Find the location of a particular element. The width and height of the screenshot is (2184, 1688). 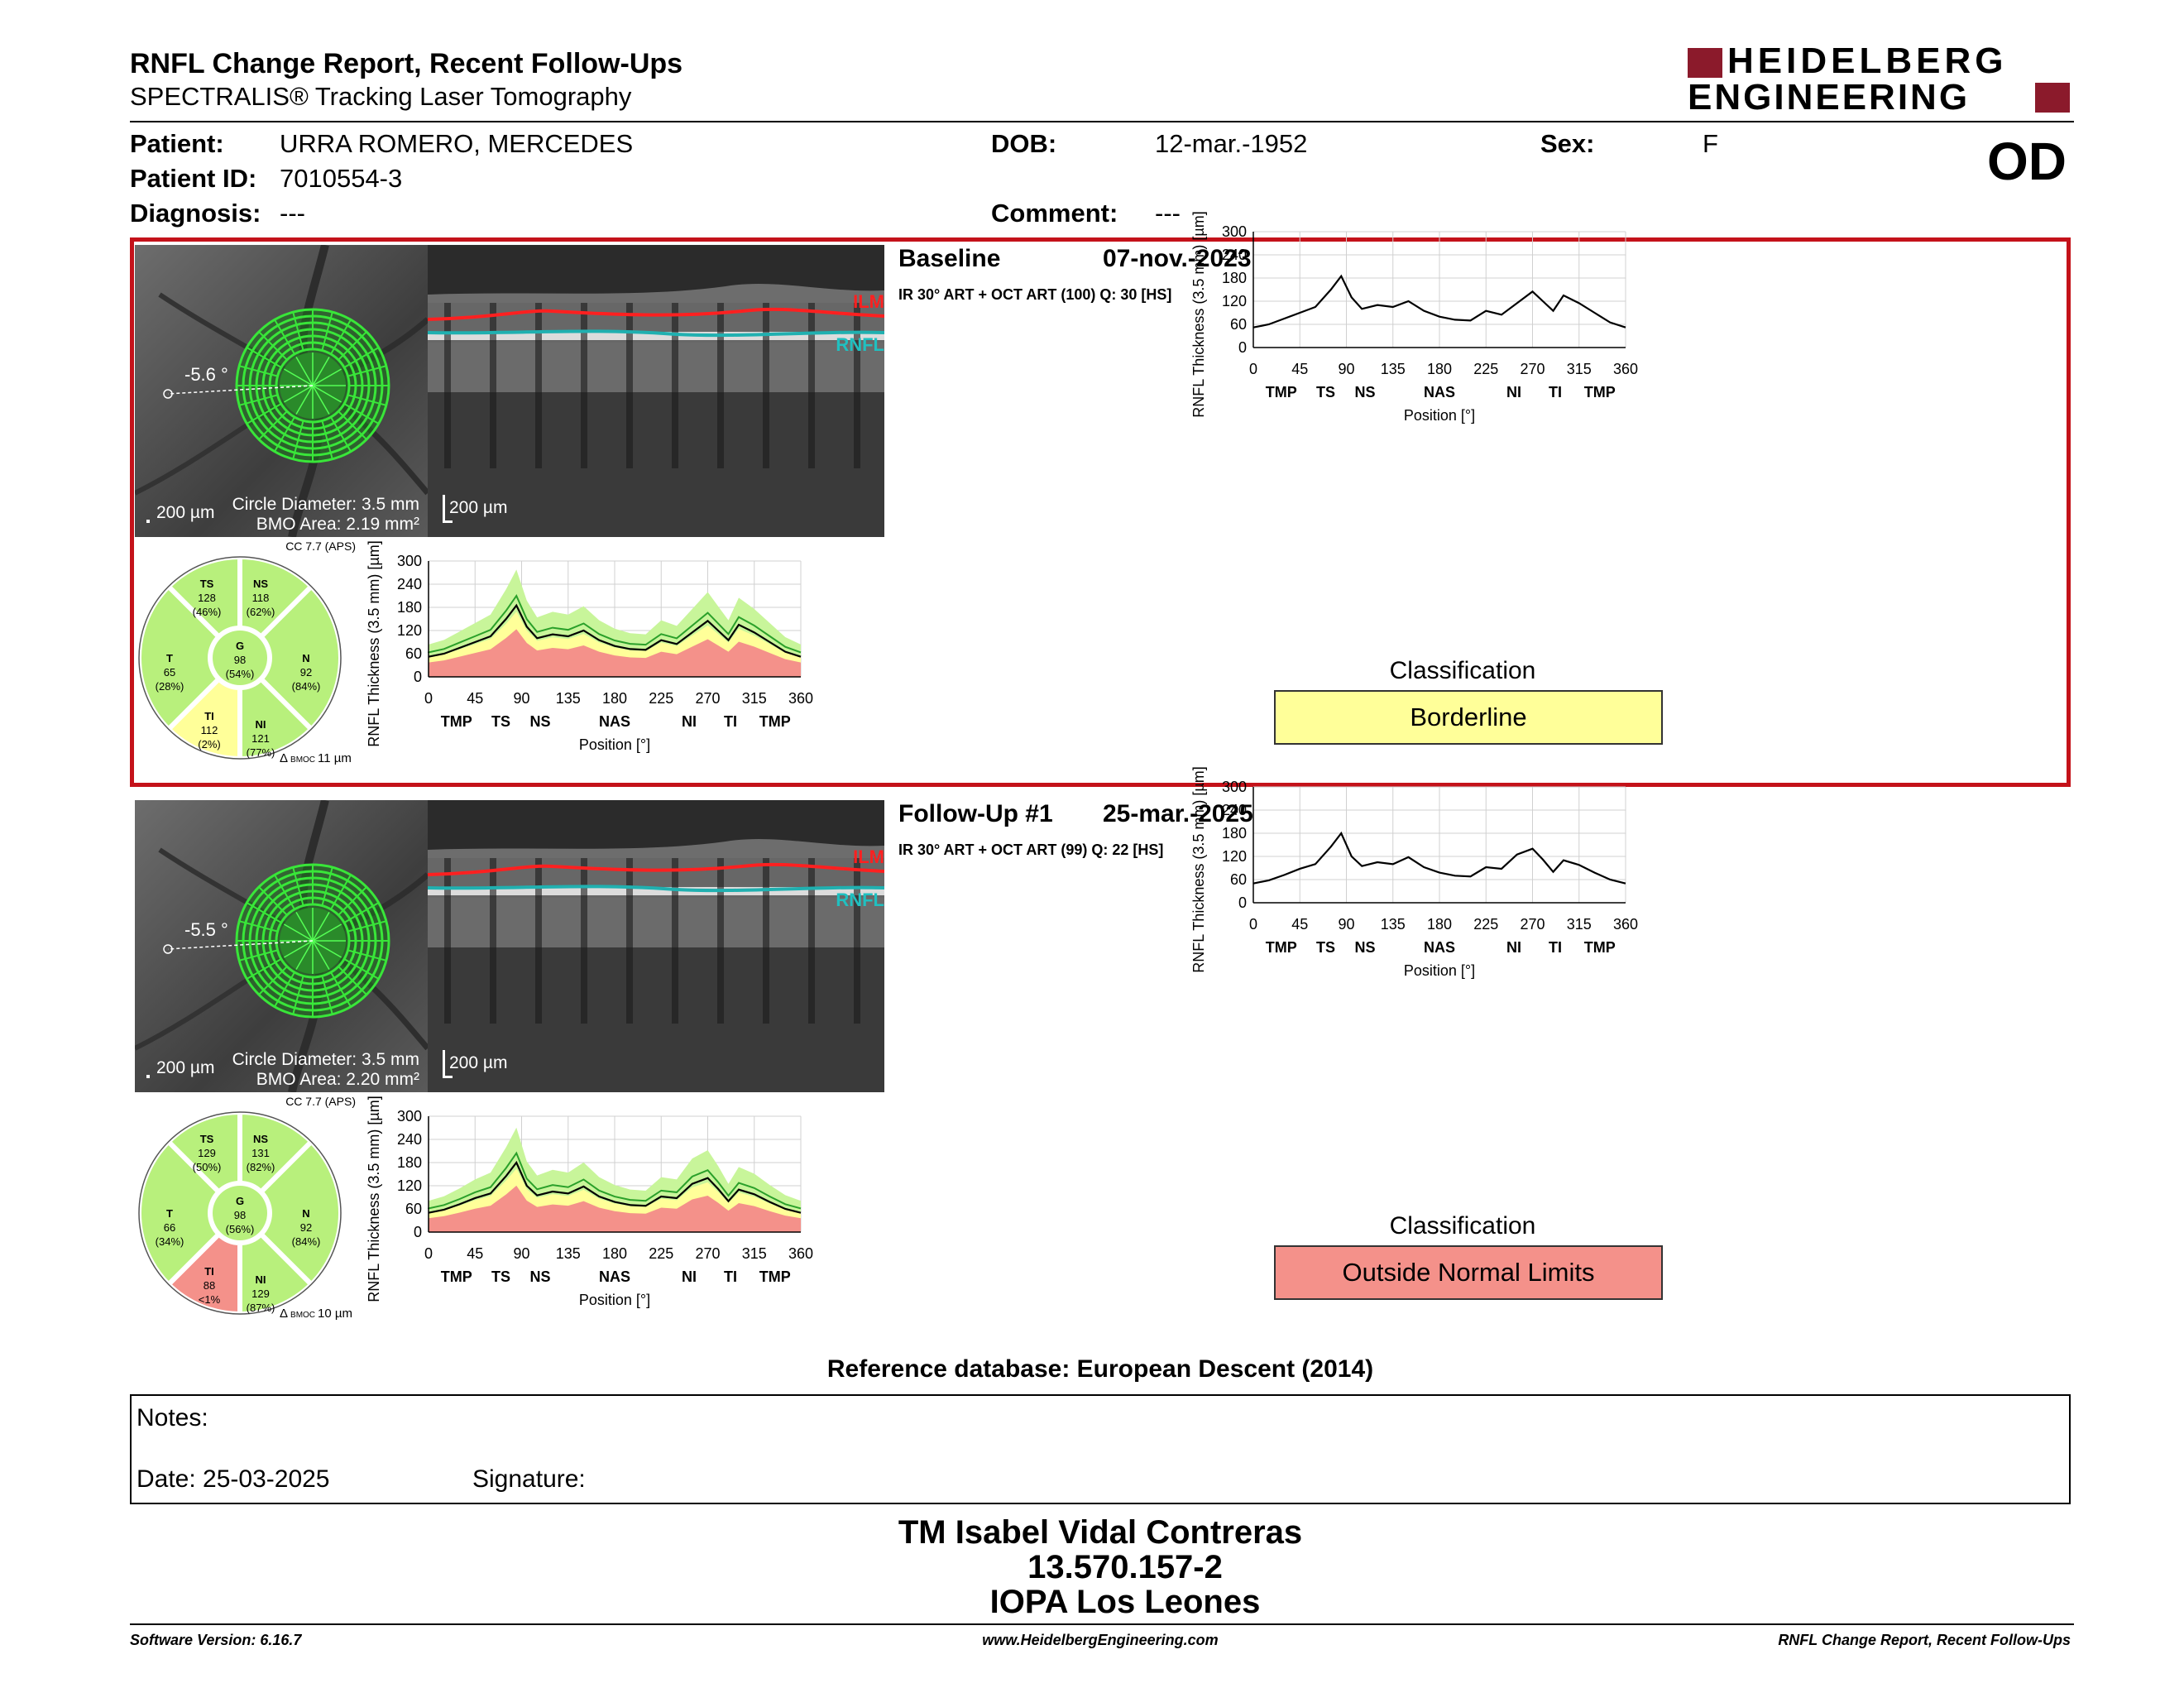

website-link: www.HeidelbergEngineering.com is located at coordinates (1100, 1640).